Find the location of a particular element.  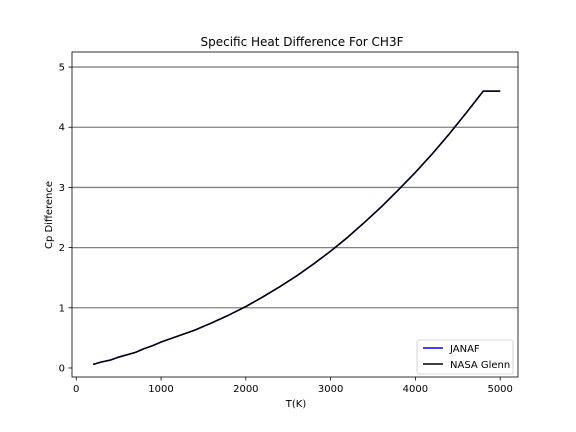

legend: JANAF NASA Glenn is located at coordinates (465, 357).